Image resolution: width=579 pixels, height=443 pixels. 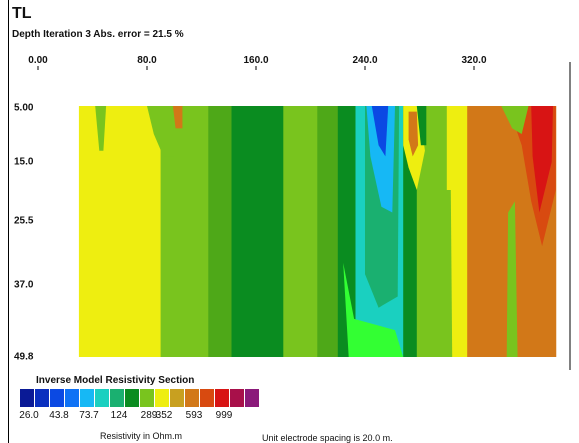 I want to click on colorbar-unit: Resistivity in Ohm.m, so click(x=141, y=436).